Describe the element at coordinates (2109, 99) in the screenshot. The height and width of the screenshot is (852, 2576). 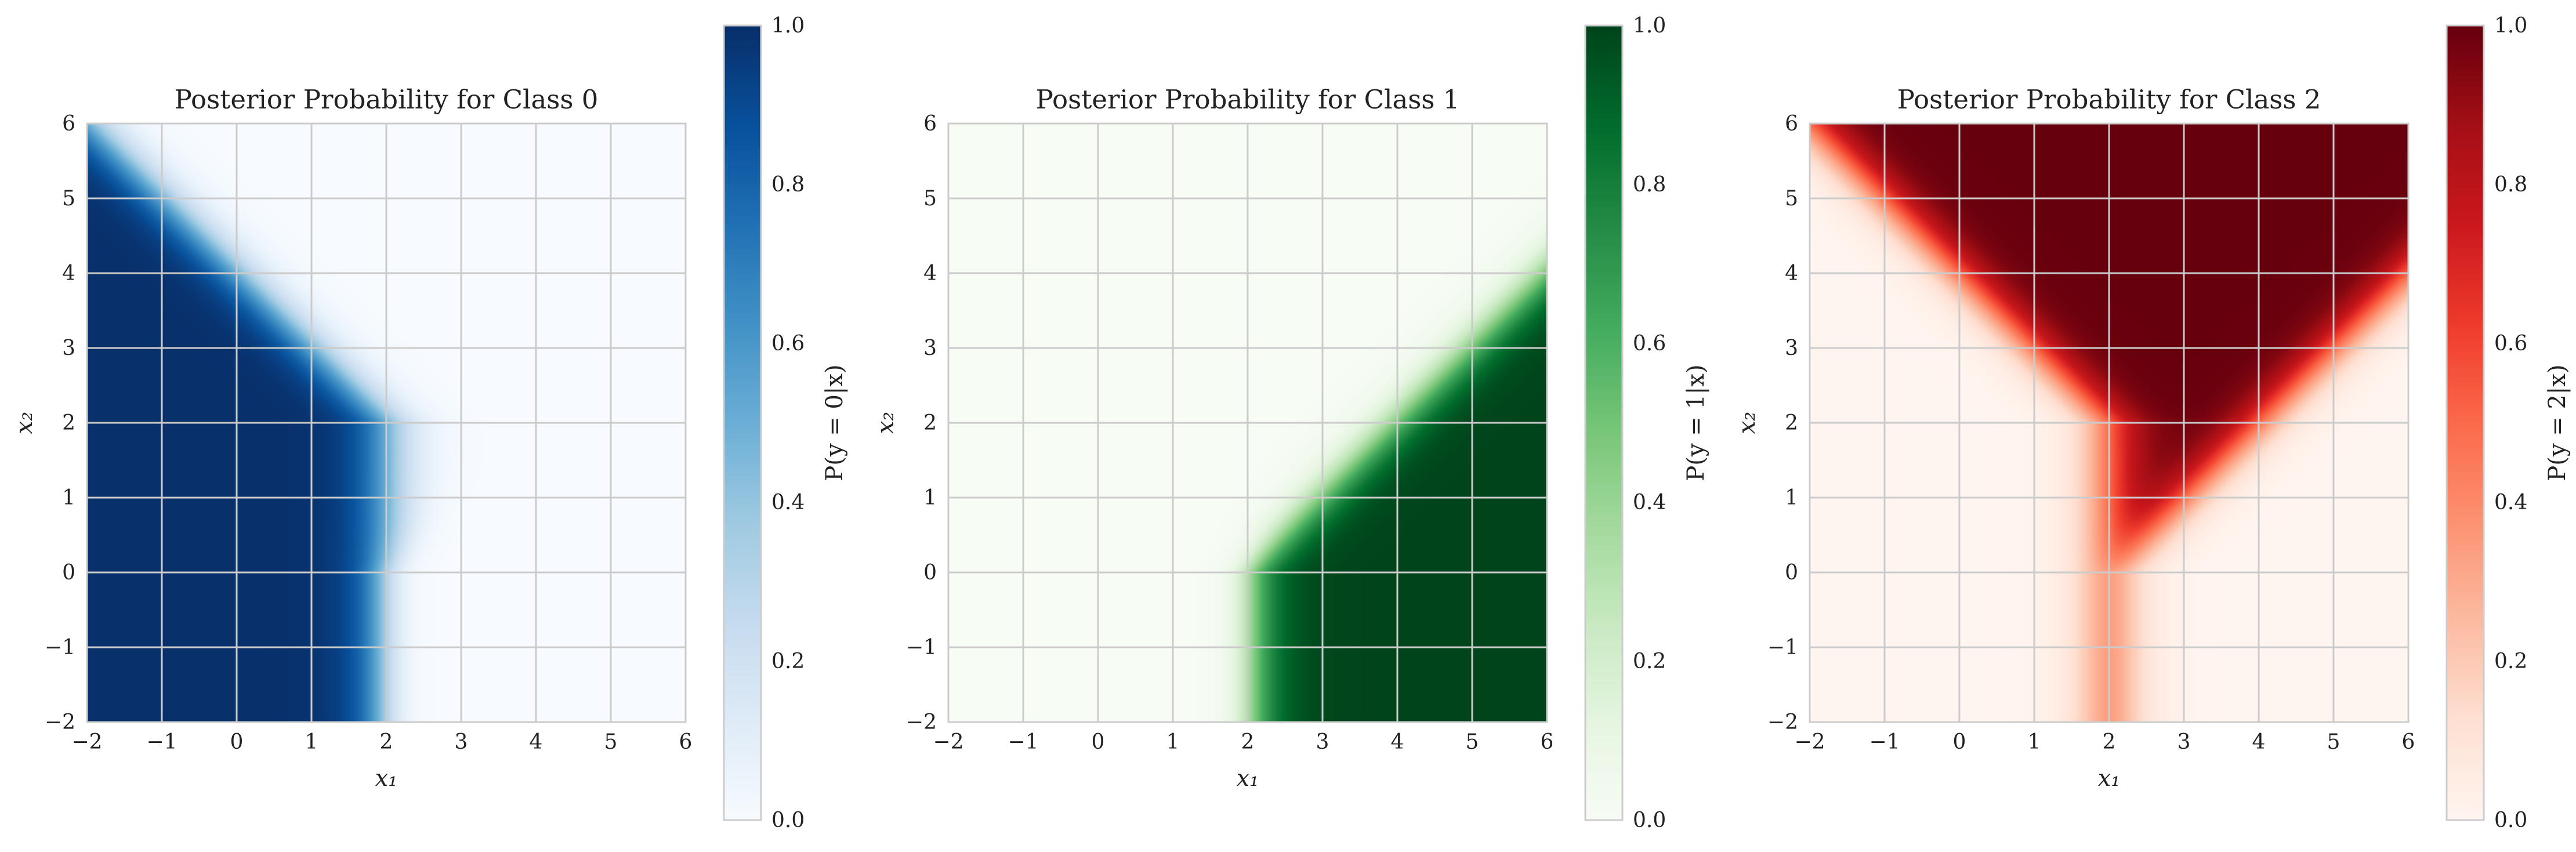
I see `chart-title: Posterior Probability for Class 2` at that location.